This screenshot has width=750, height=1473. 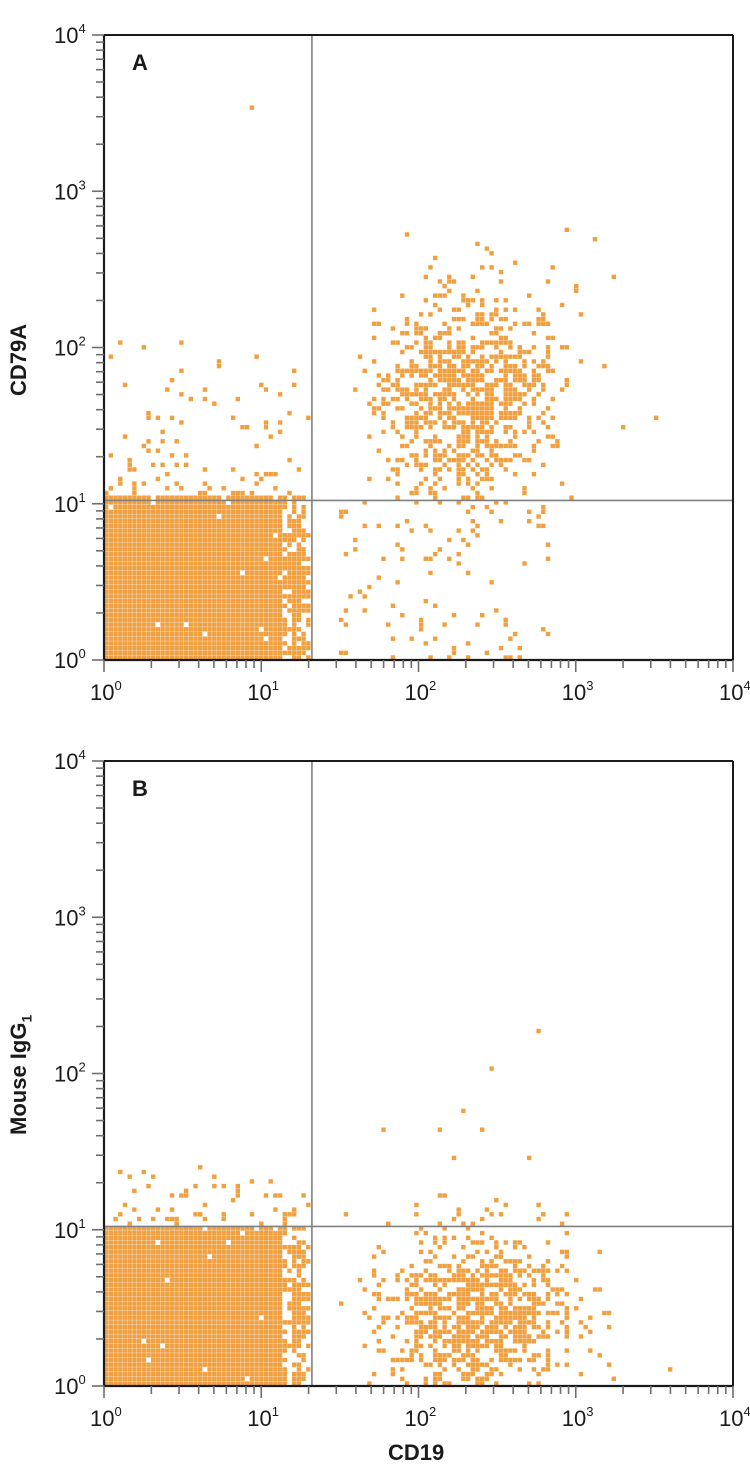 What do you see at coordinates (18, 1078) in the screenshot?
I see `y-axis-title-text: Mouse IgG` at bounding box center [18, 1078].